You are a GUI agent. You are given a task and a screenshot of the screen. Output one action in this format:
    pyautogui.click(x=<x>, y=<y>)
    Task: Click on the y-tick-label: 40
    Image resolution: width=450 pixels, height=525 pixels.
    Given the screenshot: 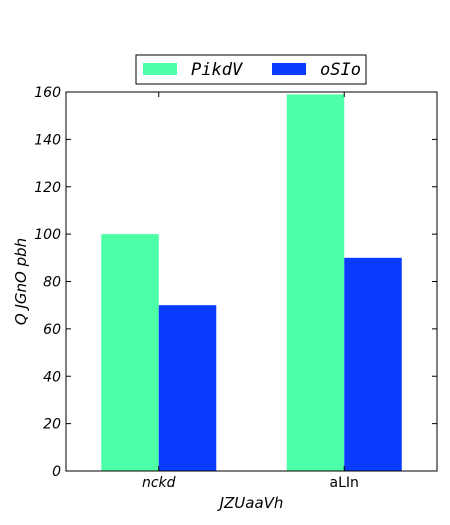 What is the action you would take?
    pyautogui.click(x=52, y=377)
    